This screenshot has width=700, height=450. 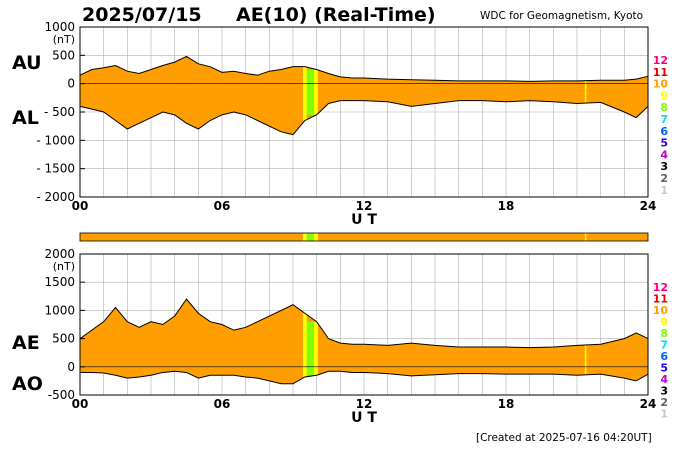 What do you see at coordinates (364, 118) in the screenshot?
I see `panel-au-al-series-al` at bounding box center [364, 118].